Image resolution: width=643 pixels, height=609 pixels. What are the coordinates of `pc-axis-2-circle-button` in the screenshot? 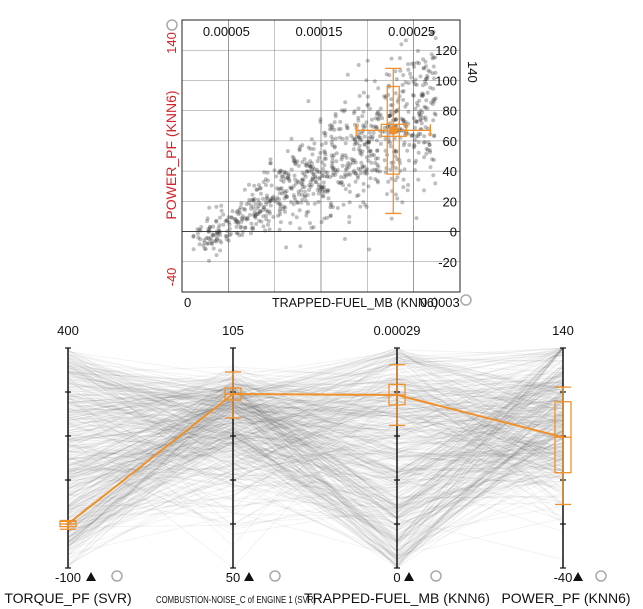 It's located at (275, 576).